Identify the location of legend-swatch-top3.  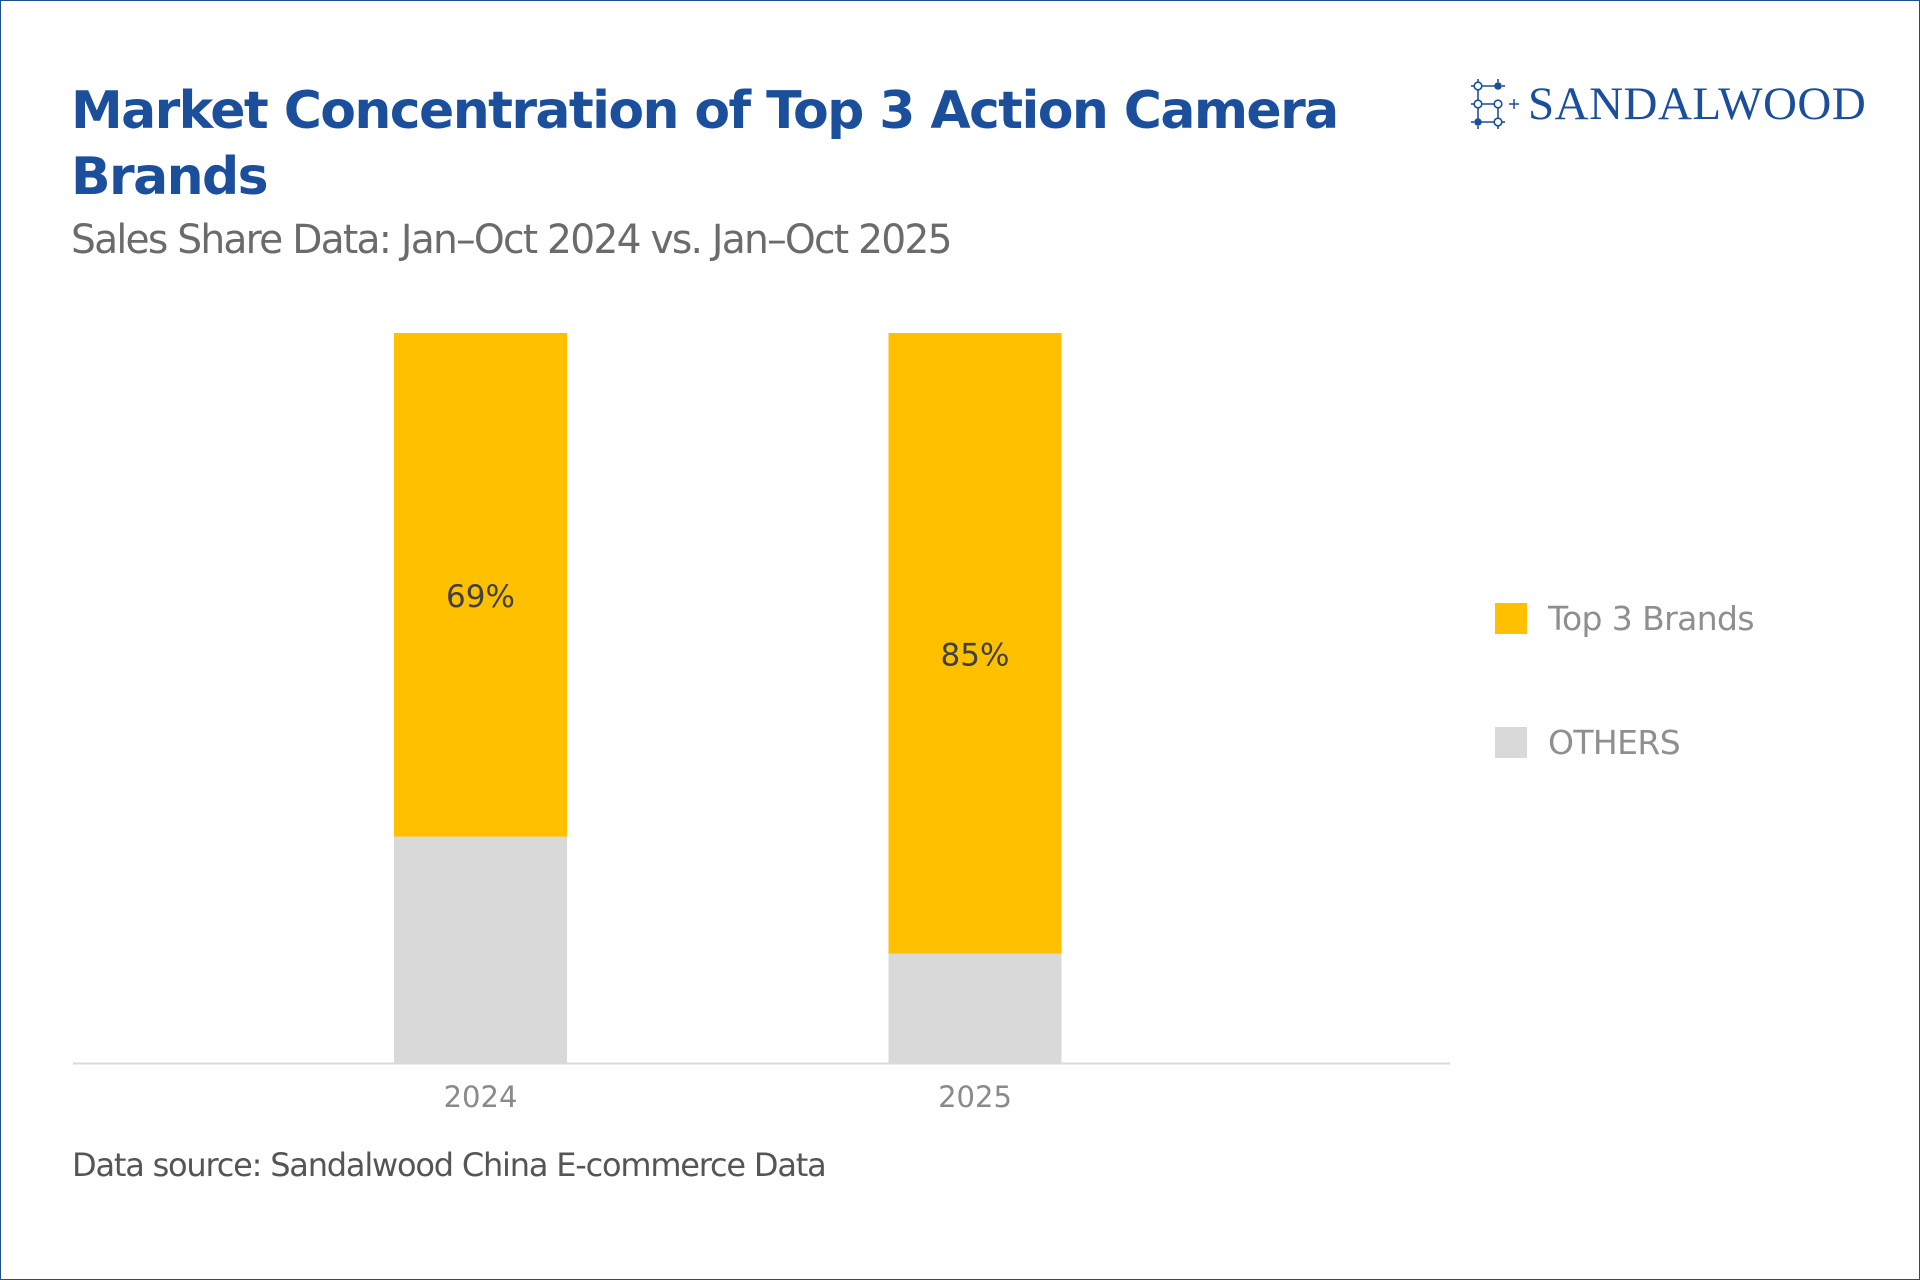
(1511, 618).